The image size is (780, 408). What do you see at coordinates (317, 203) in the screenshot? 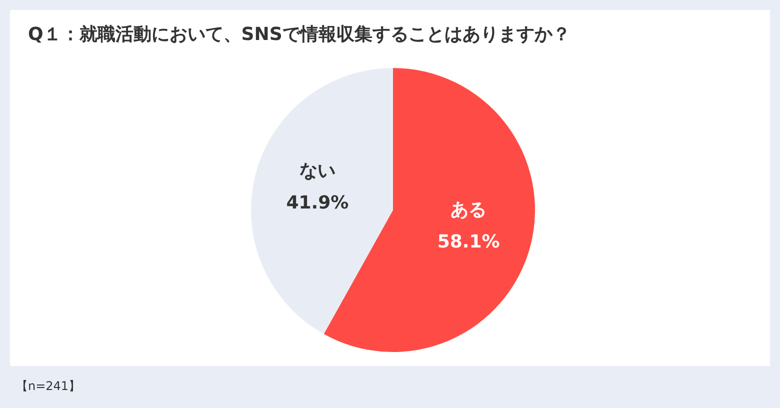
I see `data-label: 41.9%` at bounding box center [317, 203].